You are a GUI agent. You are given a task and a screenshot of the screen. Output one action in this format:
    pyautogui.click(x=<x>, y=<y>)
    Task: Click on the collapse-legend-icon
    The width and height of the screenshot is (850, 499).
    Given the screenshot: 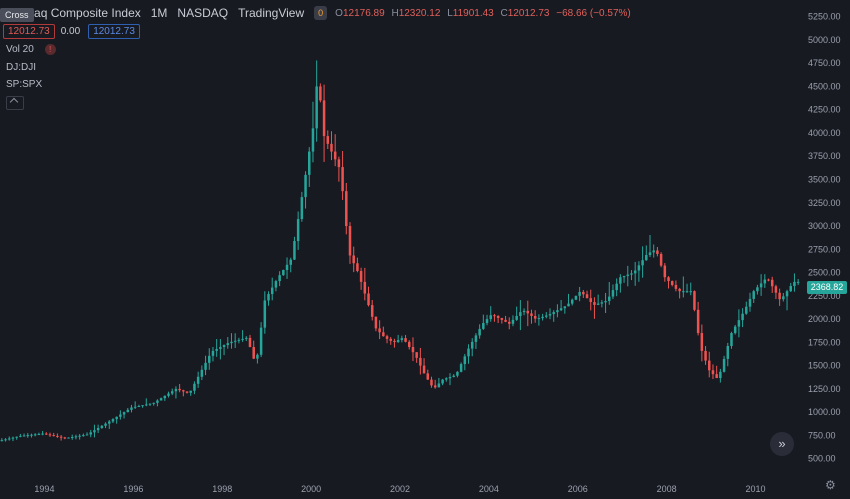 What is the action you would take?
    pyautogui.click(x=15, y=103)
    